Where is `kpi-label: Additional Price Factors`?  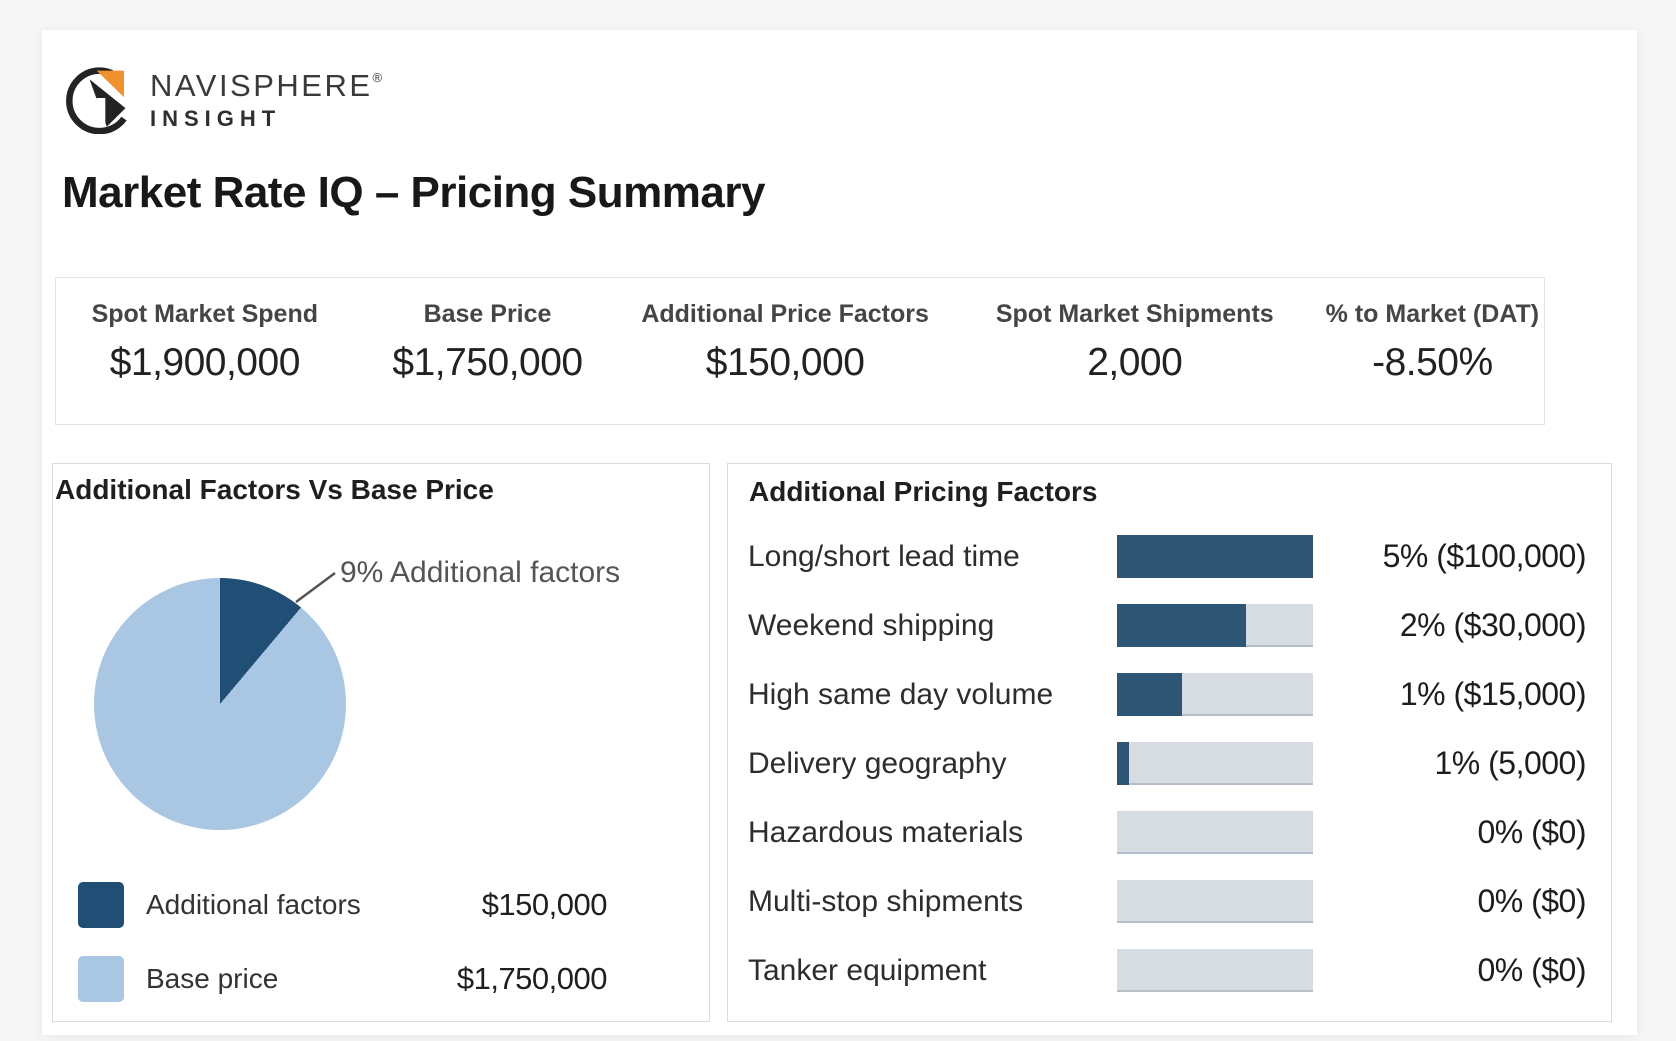
kpi-label: Additional Price Factors is located at coordinates (785, 314).